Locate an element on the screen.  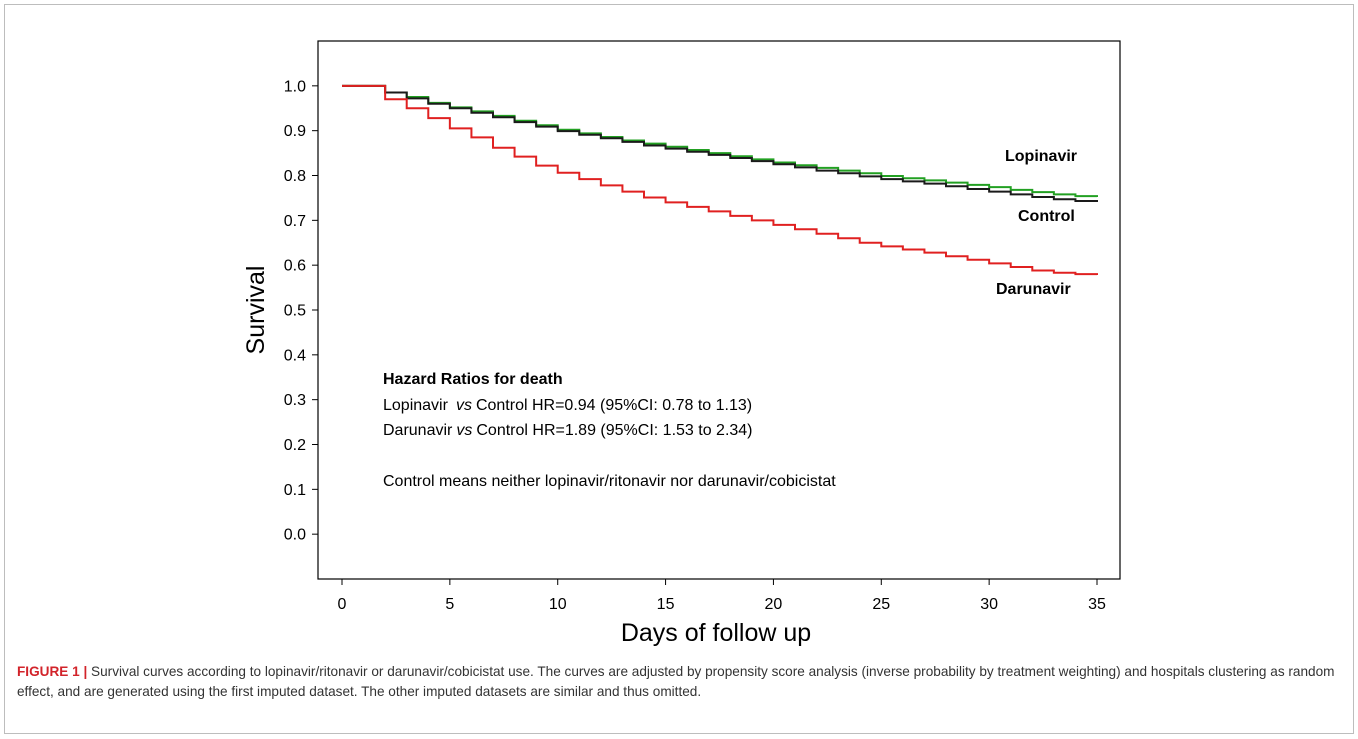
series-label-lopinavir: Lopinavir is located at coordinates (1041, 156).